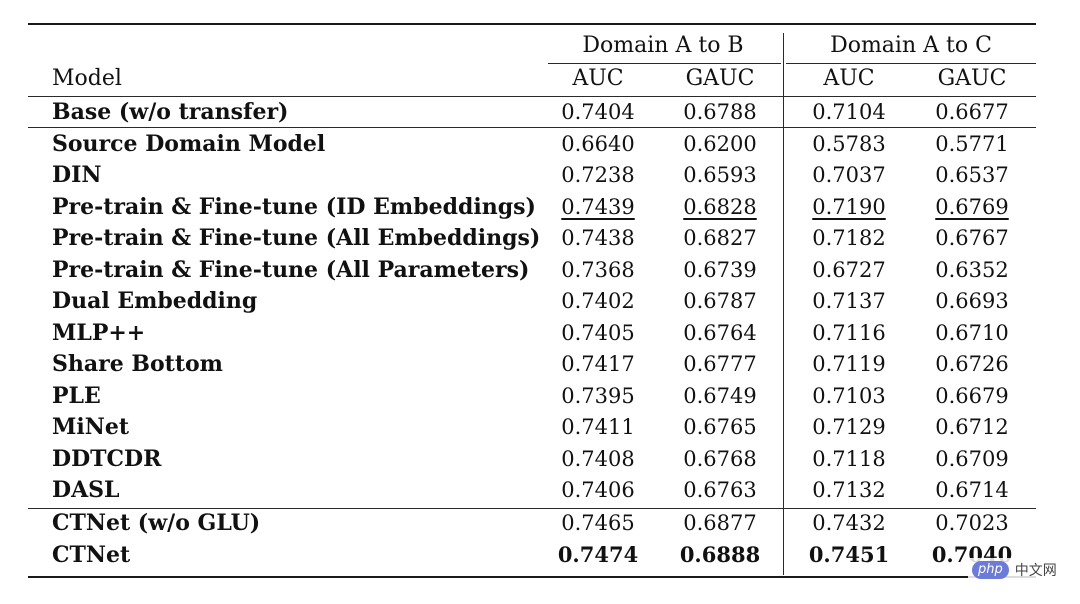  What do you see at coordinates (849, 144) in the screenshot?
I see `row-value: 0.5783` at bounding box center [849, 144].